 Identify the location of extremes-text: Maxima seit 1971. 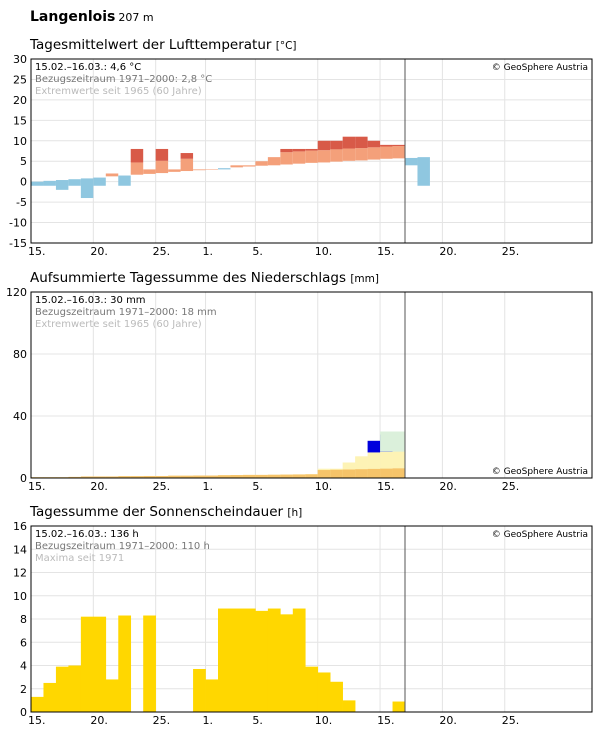
(79, 558).